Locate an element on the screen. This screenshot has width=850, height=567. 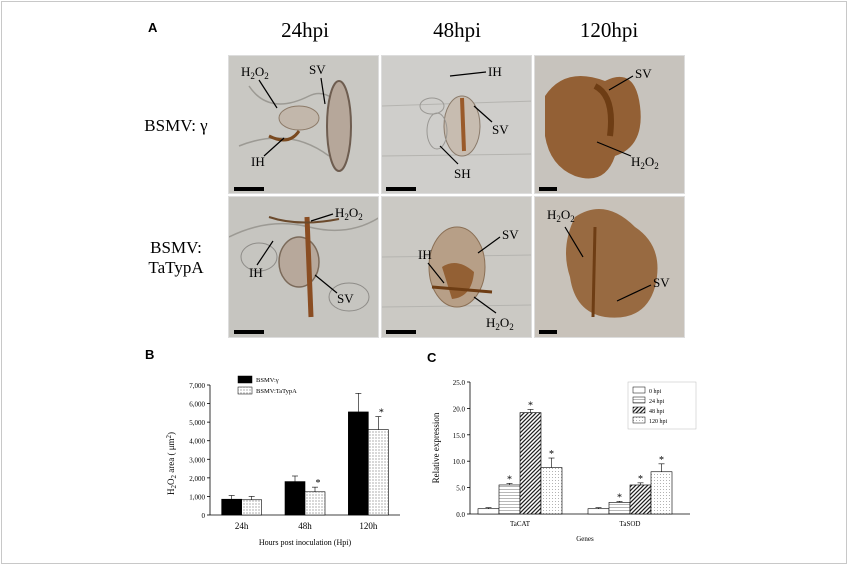
legend-label: BSMV:γ is located at coordinates (267, 380).